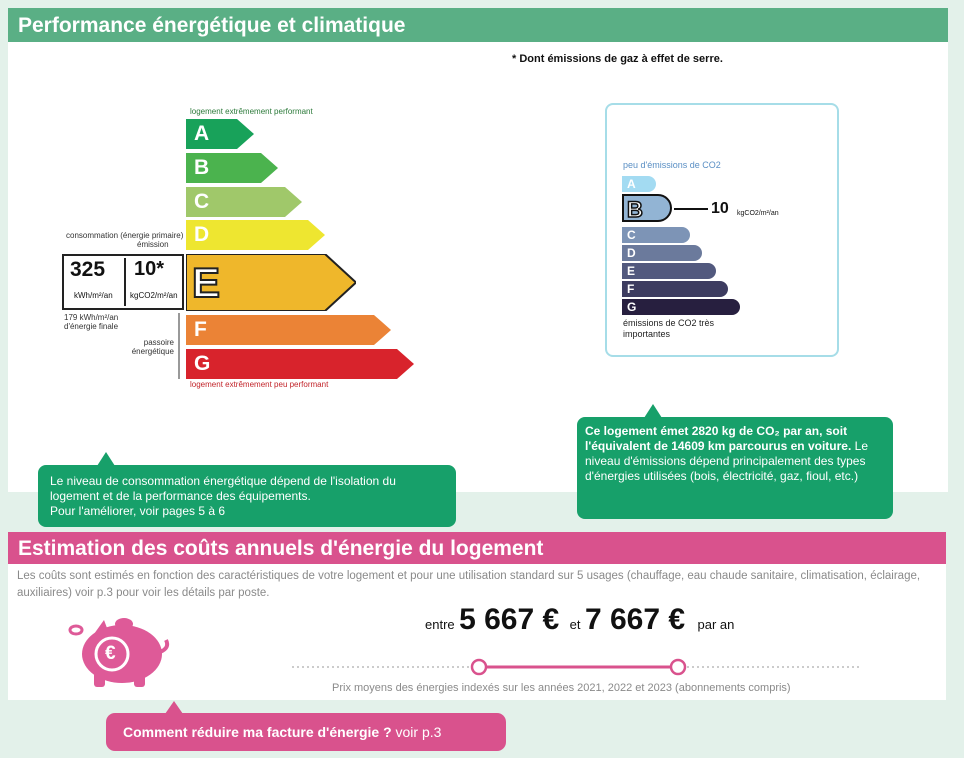  I want to click on consumption-unit: kWh/m²/an, so click(93, 295).